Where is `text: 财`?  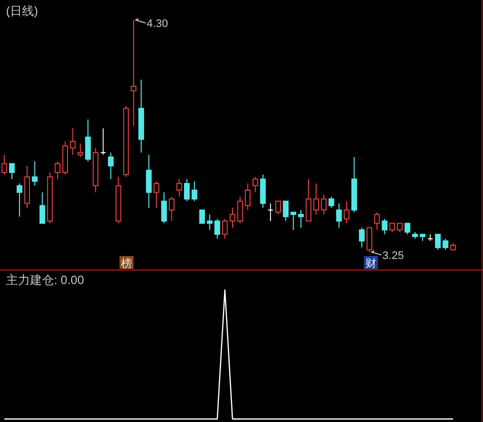 text: 财 is located at coordinates (370, 263).